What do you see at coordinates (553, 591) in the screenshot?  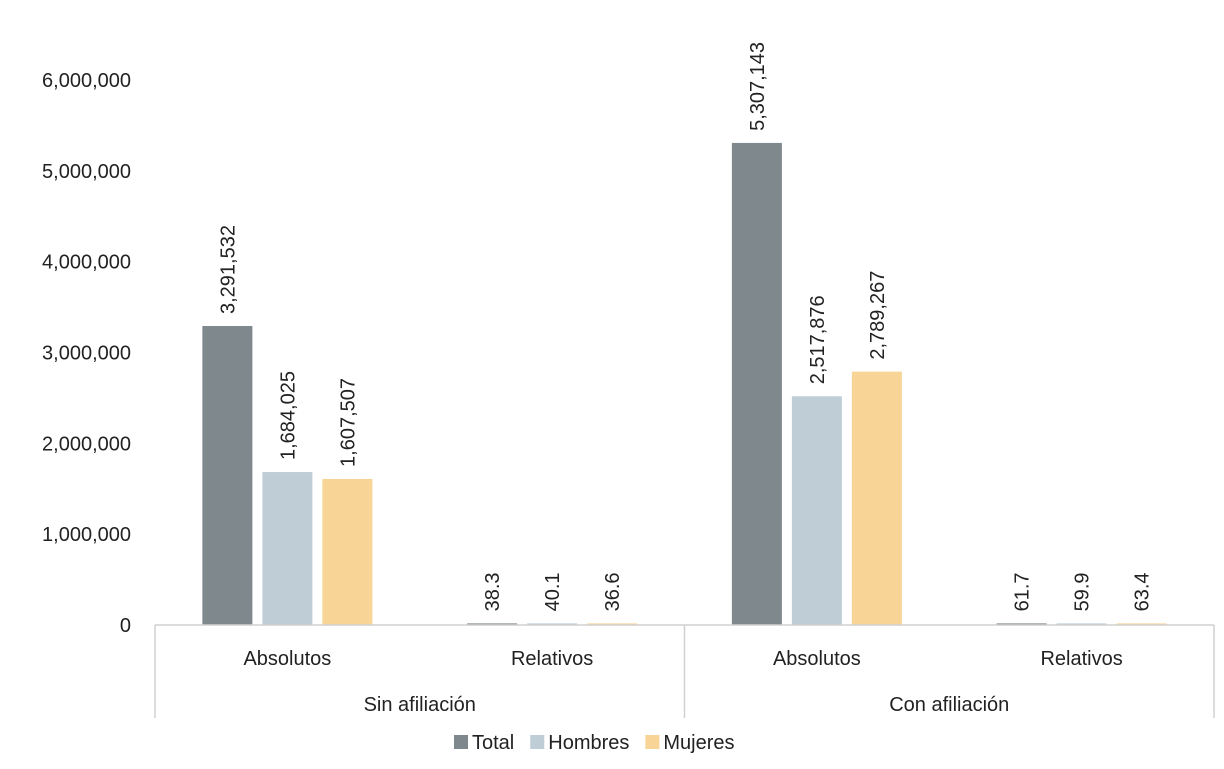 I see `data-label: 40.1` at bounding box center [553, 591].